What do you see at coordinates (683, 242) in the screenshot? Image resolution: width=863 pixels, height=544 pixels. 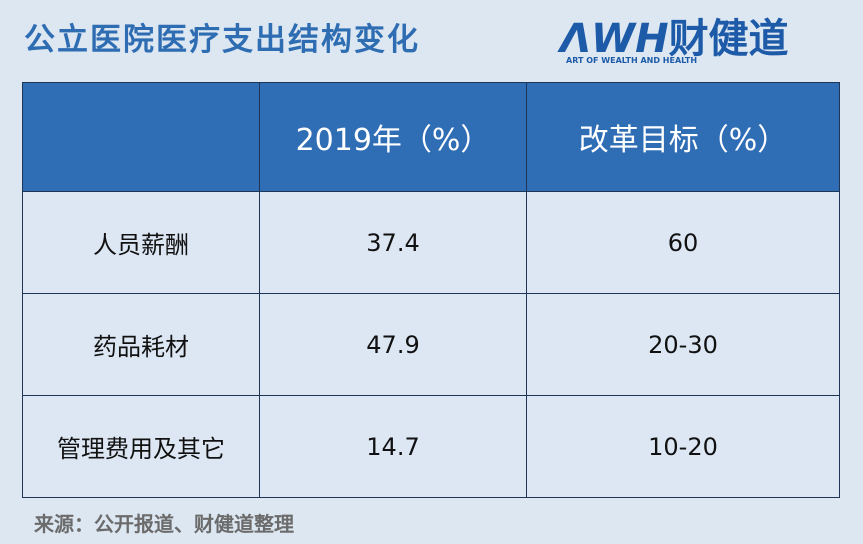 I see `table-cell: 60` at bounding box center [683, 242].